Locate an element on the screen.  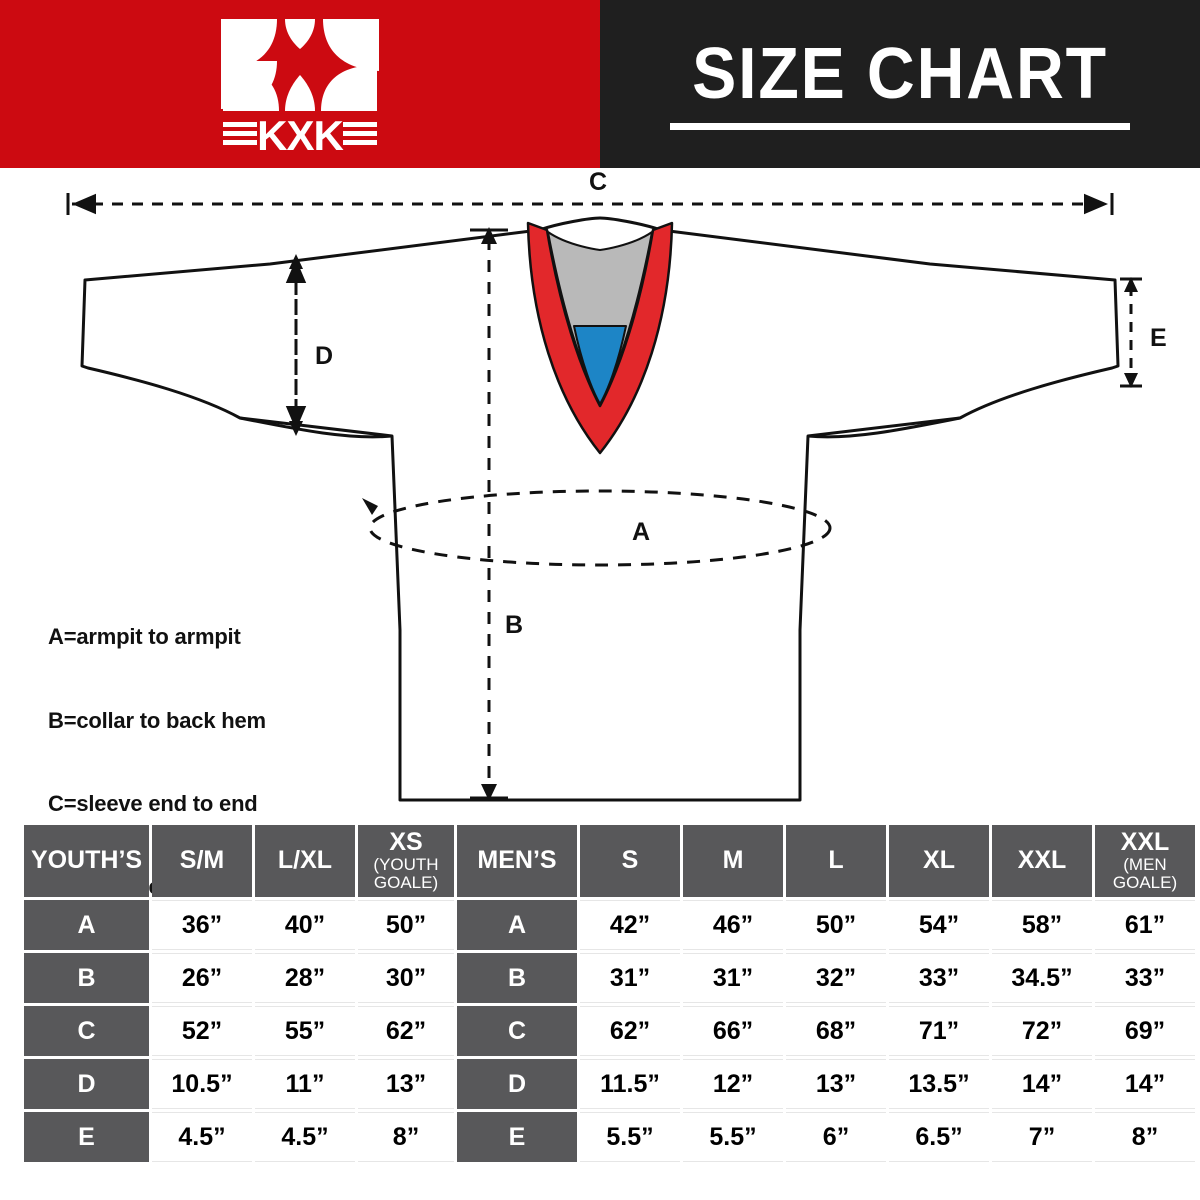
header-label: YOUTH’S is located at coordinates (86, 860).